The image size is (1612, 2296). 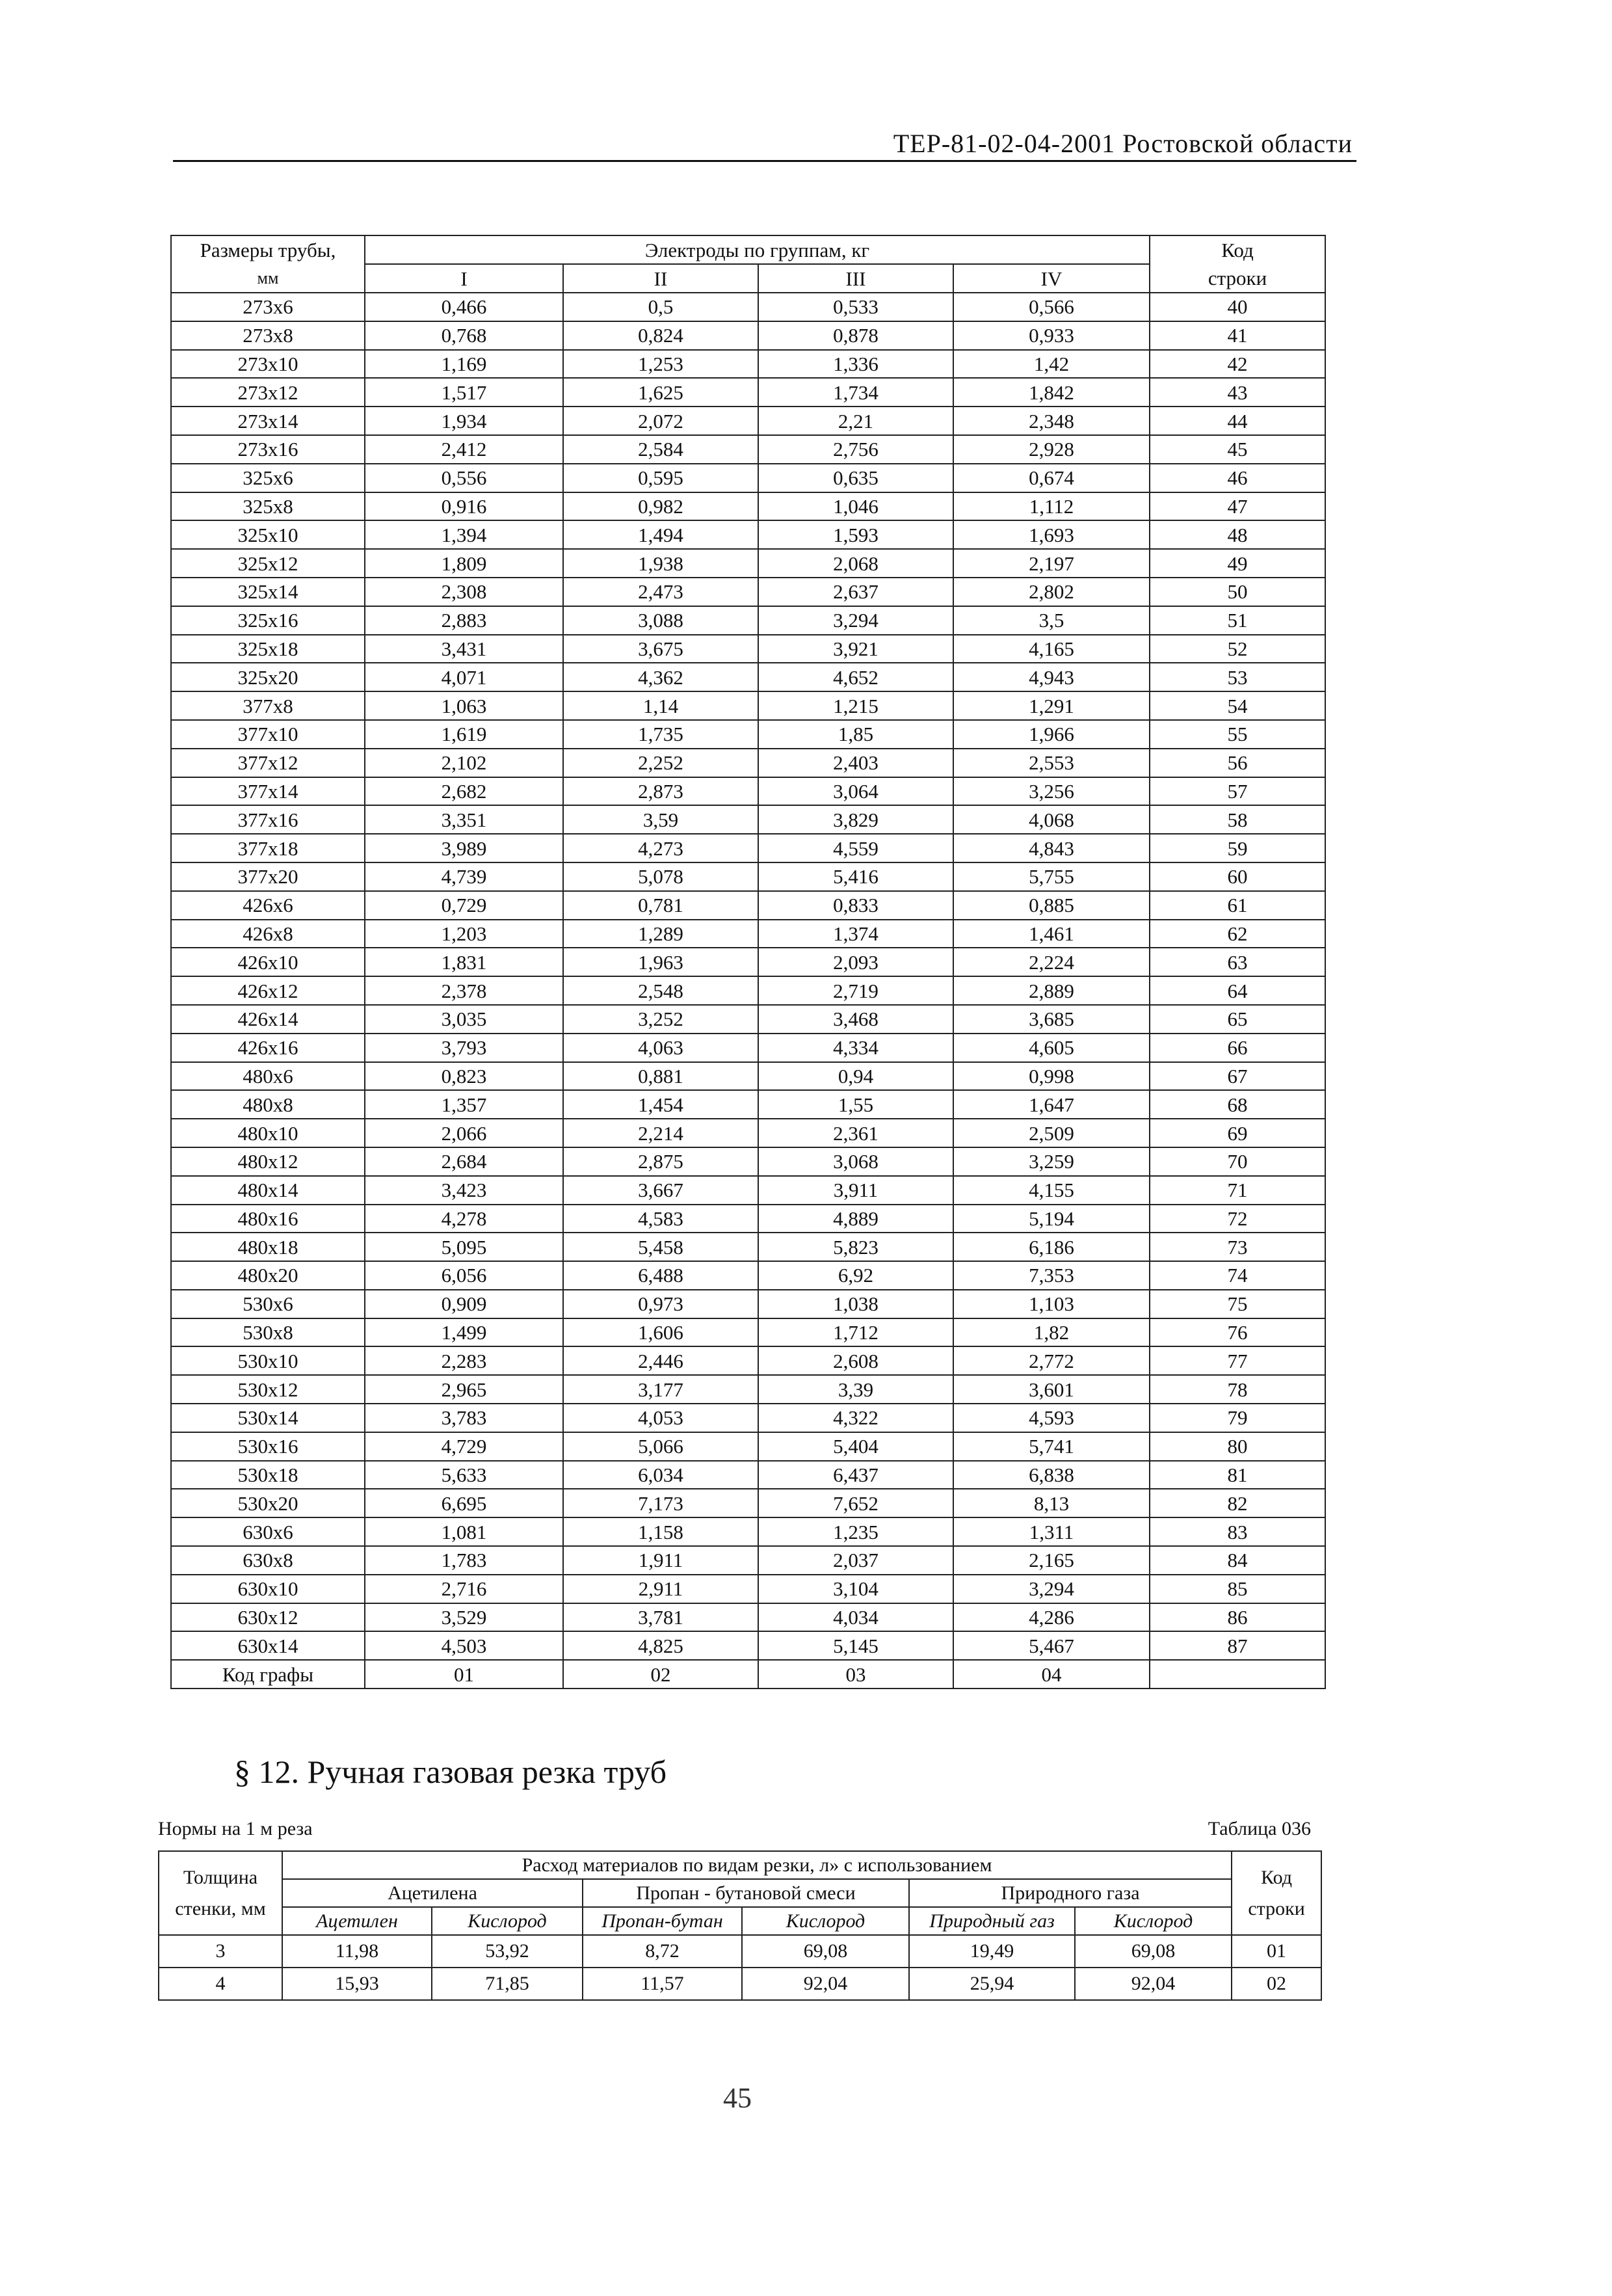 What do you see at coordinates (661, 1332) in the screenshot?
I see `table-cell: 1,606` at bounding box center [661, 1332].